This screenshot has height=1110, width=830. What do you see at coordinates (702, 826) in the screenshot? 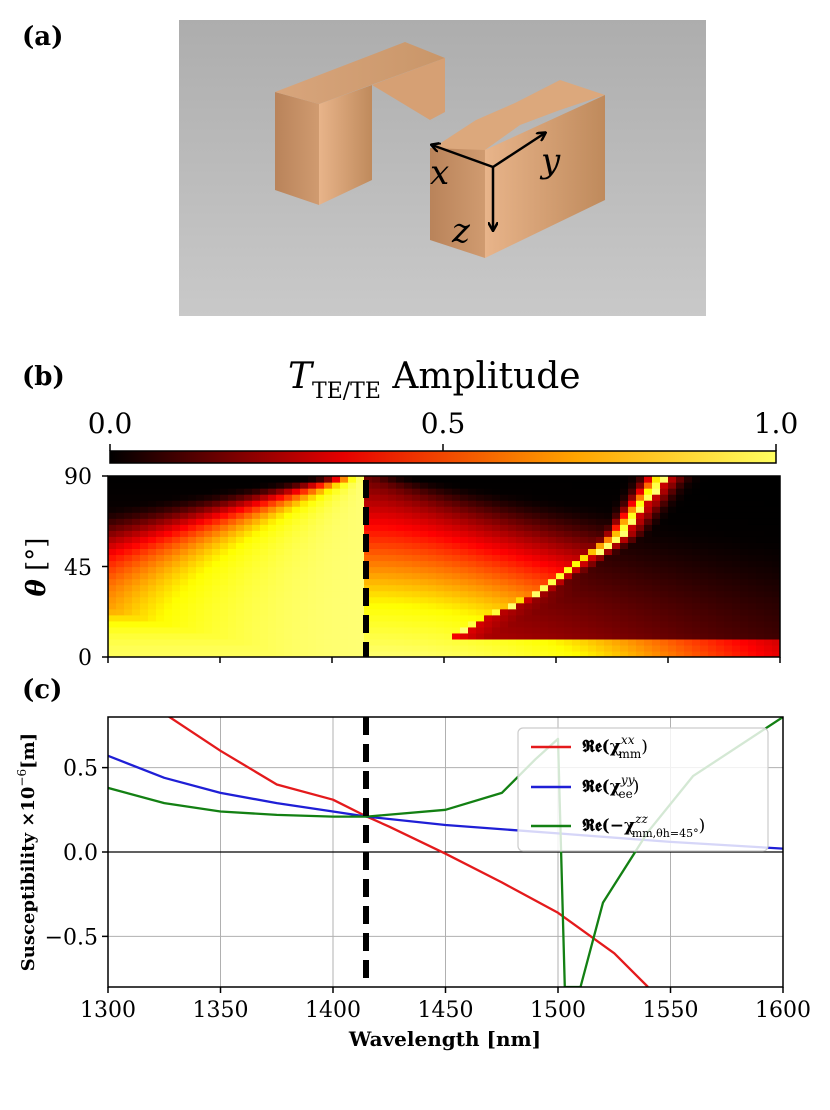
I see `legend-suffix: )` at bounding box center [702, 826].